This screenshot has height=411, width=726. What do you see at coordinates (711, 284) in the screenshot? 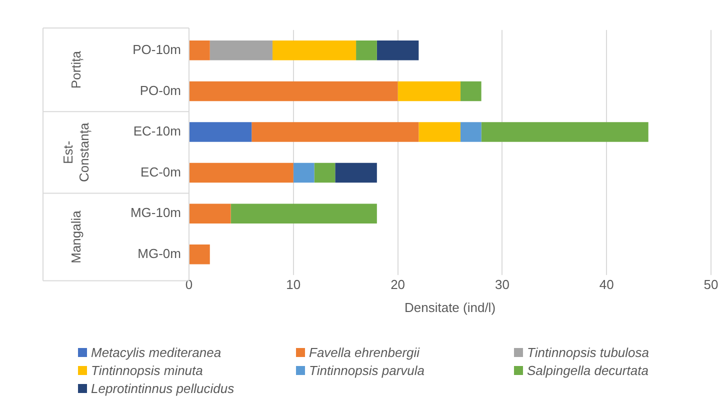
I see `x-tick-label: 50` at bounding box center [711, 284].